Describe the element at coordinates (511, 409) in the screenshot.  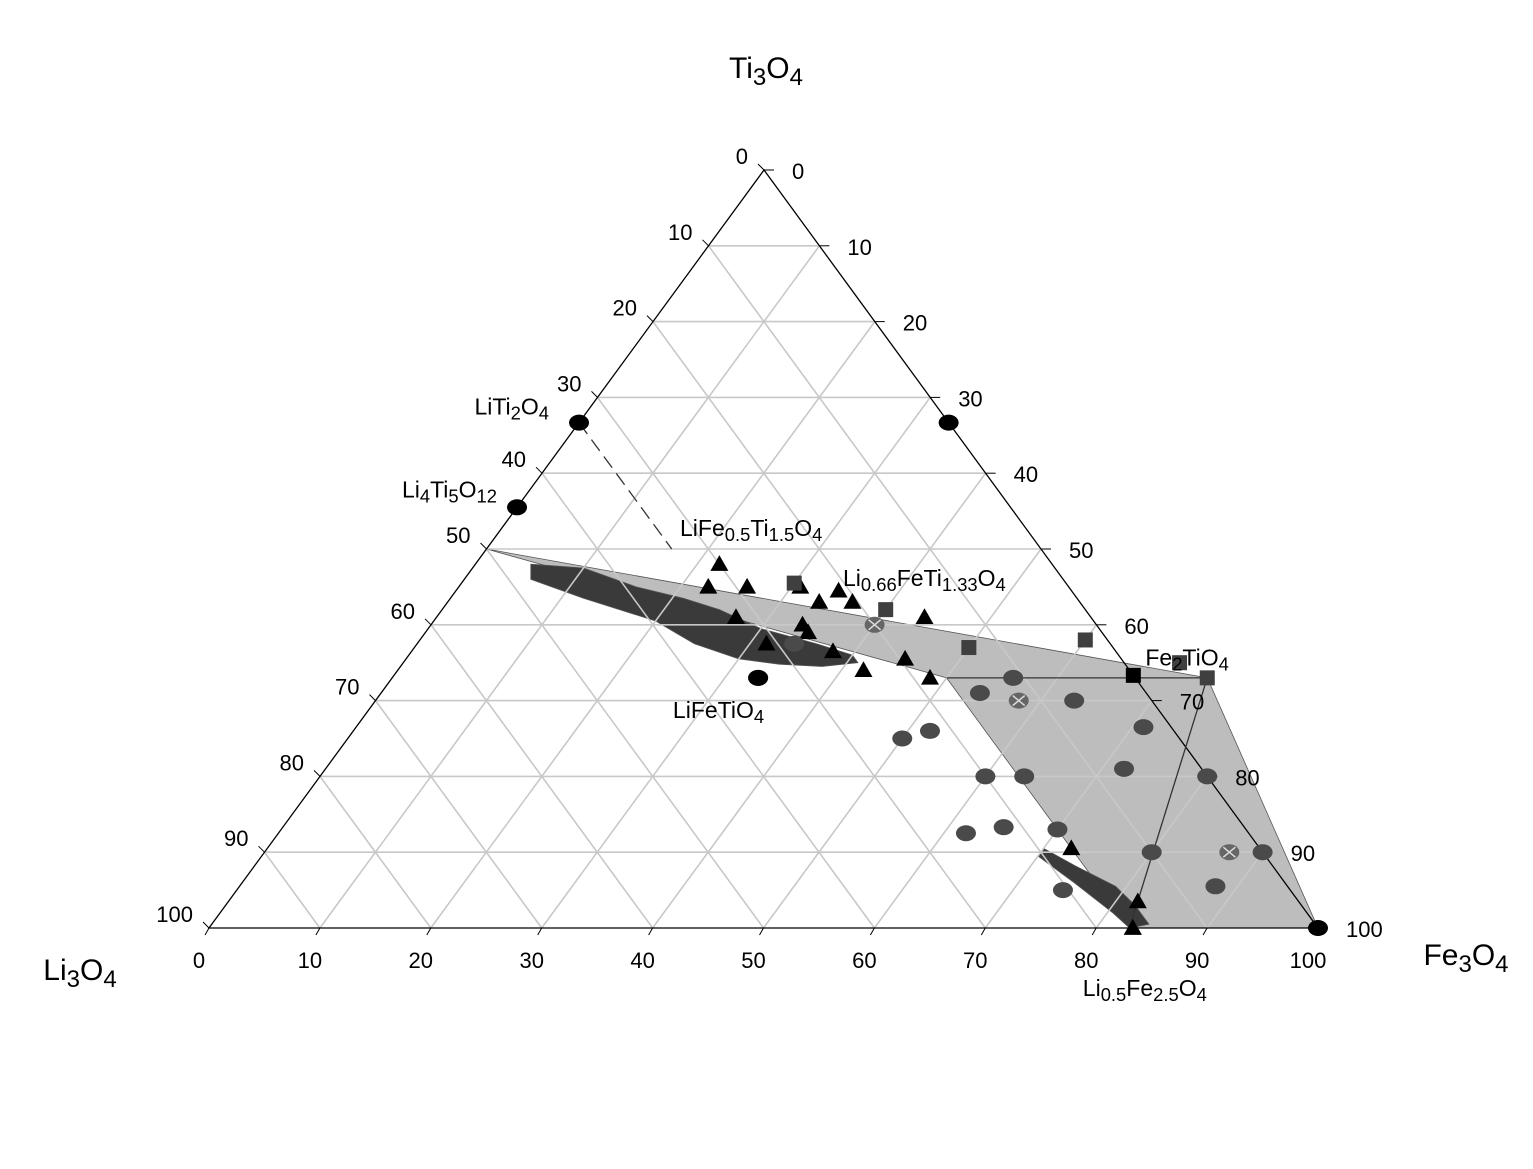
I see `label-LiTi2O4: LiTi2O4` at that location.